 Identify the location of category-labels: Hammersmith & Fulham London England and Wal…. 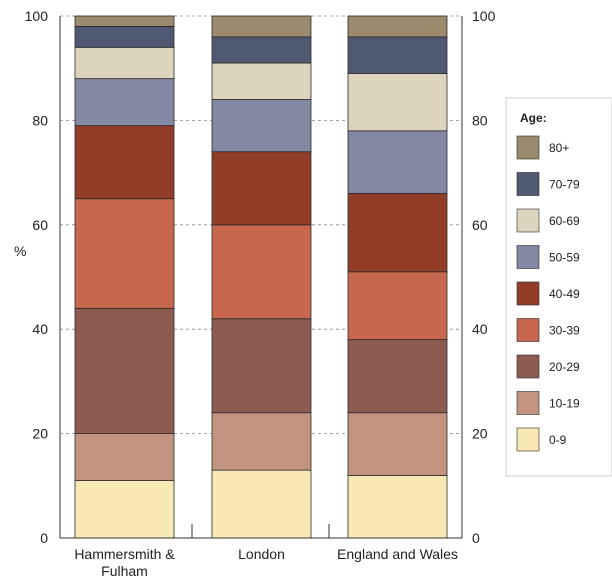
(266, 562).